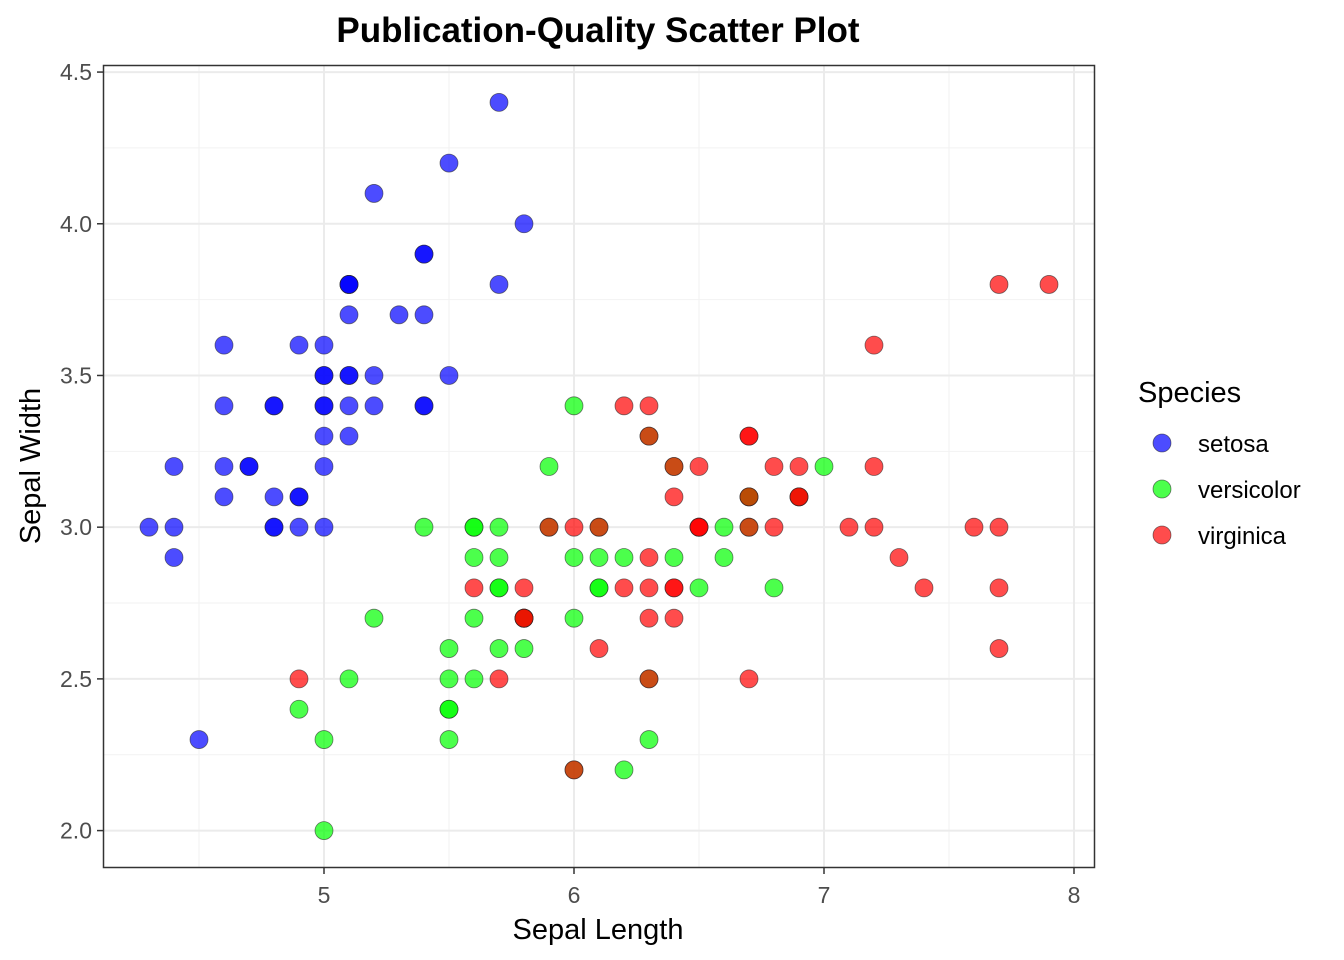 This screenshot has width=1344, height=960. What do you see at coordinates (824, 895) in the screenshot?
I see `x-tick-label: 7` at bounding box center [824, 895].